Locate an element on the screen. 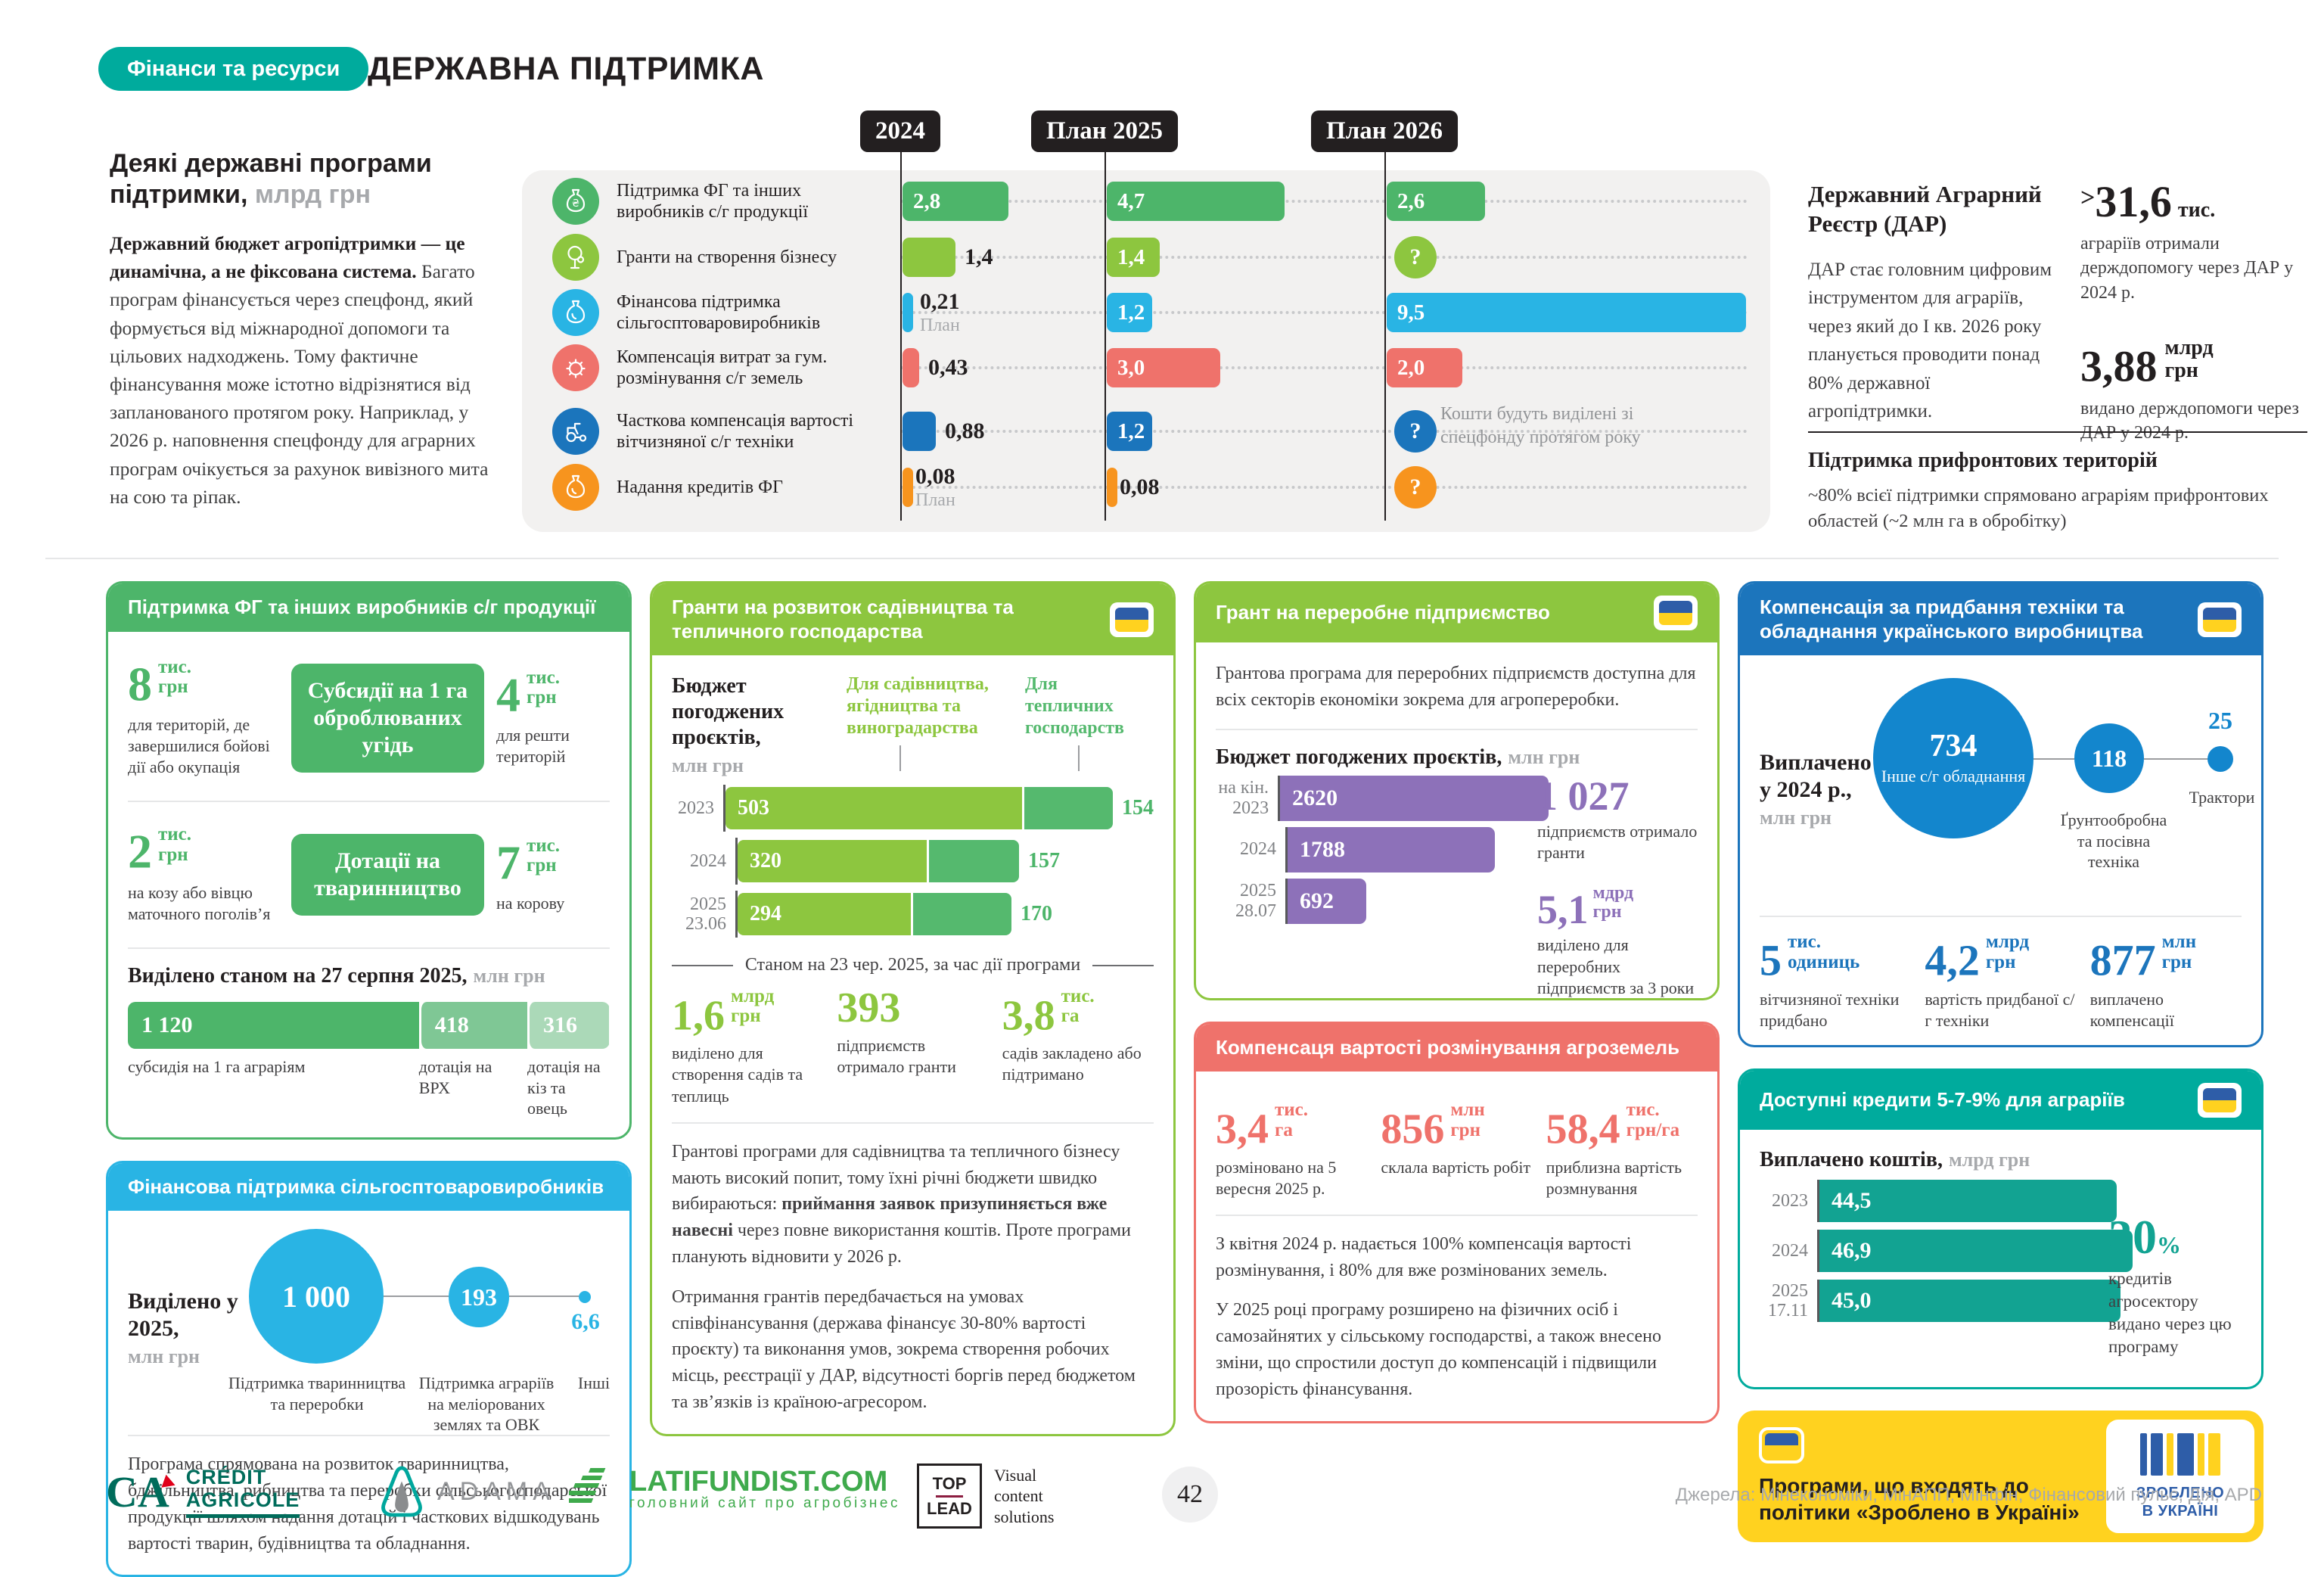 The image size is (2324, 1577). latifundist-icon is located at coordinates (593, 1489).